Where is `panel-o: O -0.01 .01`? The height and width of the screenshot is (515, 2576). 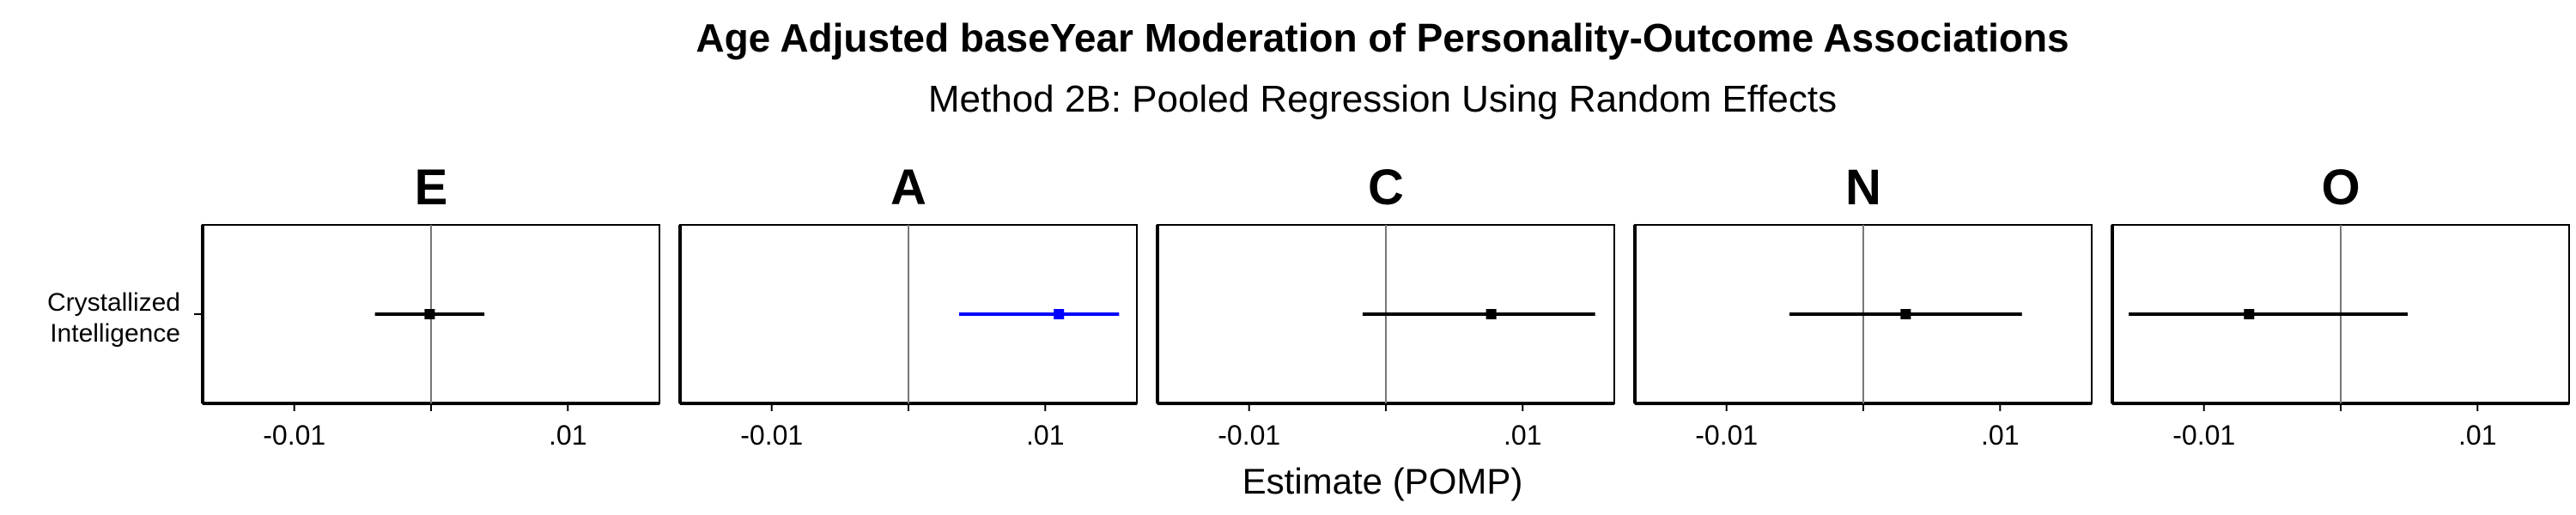
panel-o: O -0.01 .01 is located at coordinates (2340, 305).